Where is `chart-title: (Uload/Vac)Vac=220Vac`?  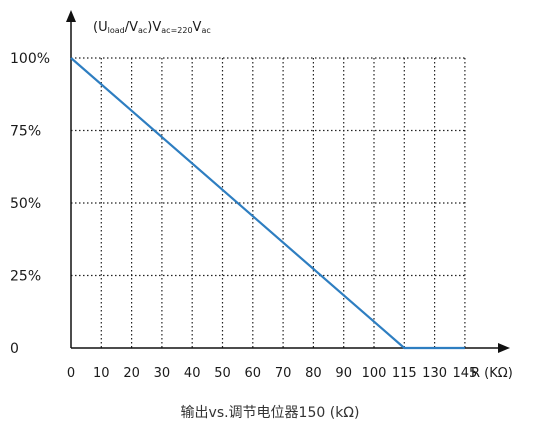
chart-title: (Uload/Vac)Vac=220Vac is located at coordinates (152, 27).